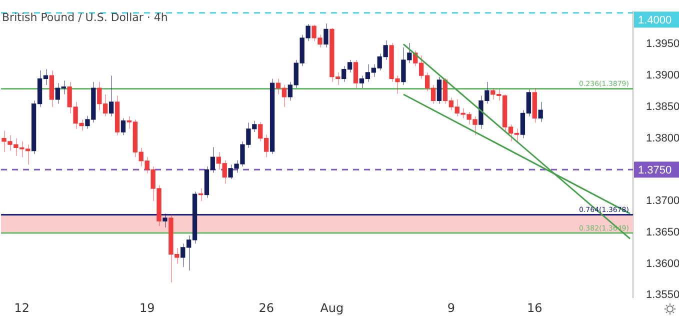  What do you see at coordinates (147, 307) in the screenshot?
I see `x-tick-label: 19` at bounding box center [147, 307].